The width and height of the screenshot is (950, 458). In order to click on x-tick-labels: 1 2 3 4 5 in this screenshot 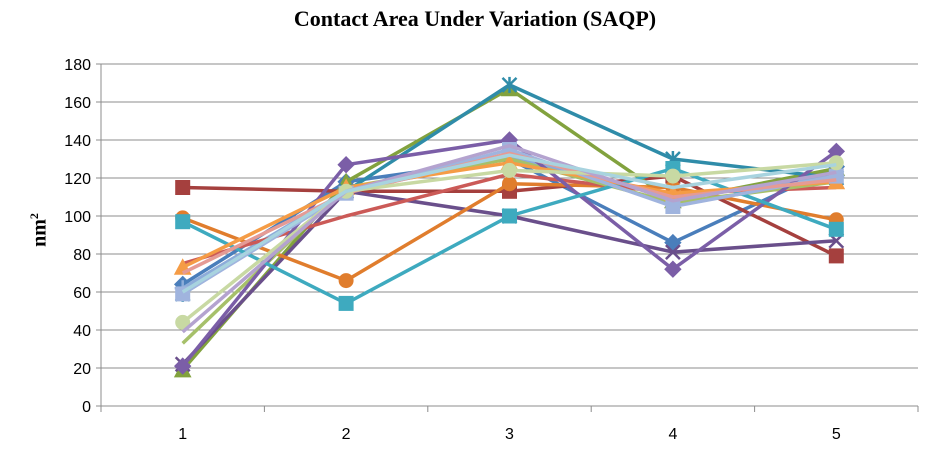, I will do `click(509, 434)`.